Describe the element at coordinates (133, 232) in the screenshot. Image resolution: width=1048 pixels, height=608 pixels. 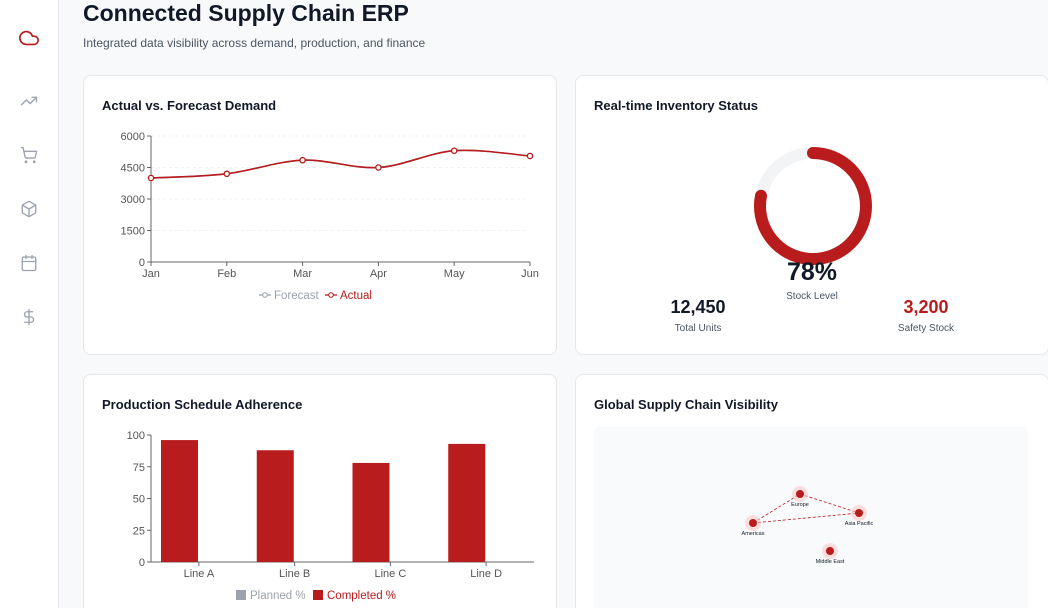
I see `demand-y-tick-label: 1500` at that location.